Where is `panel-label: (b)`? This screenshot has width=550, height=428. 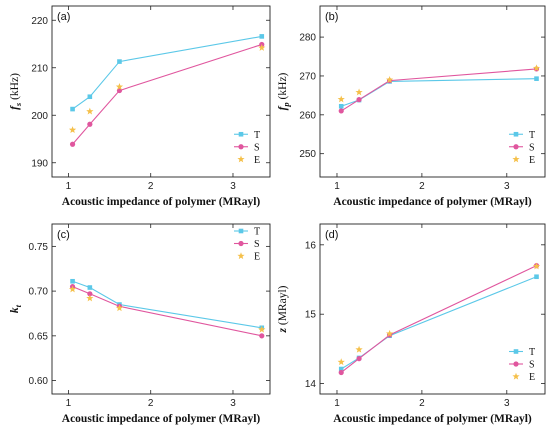 panel-label: (b) is located at coordinates (331, 17).